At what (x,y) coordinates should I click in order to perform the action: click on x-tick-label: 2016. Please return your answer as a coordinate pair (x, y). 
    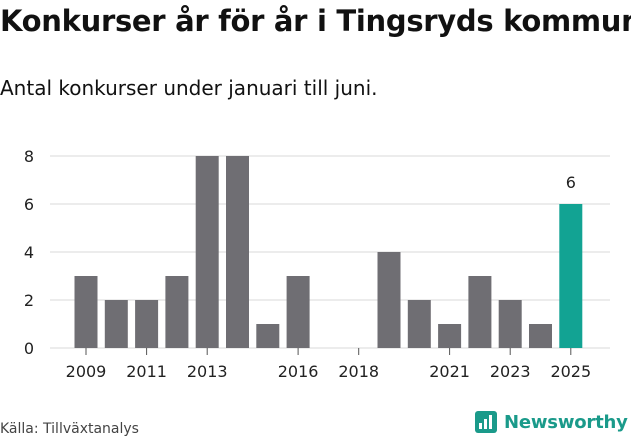
    Looking at the image, I should click on (298, 371).